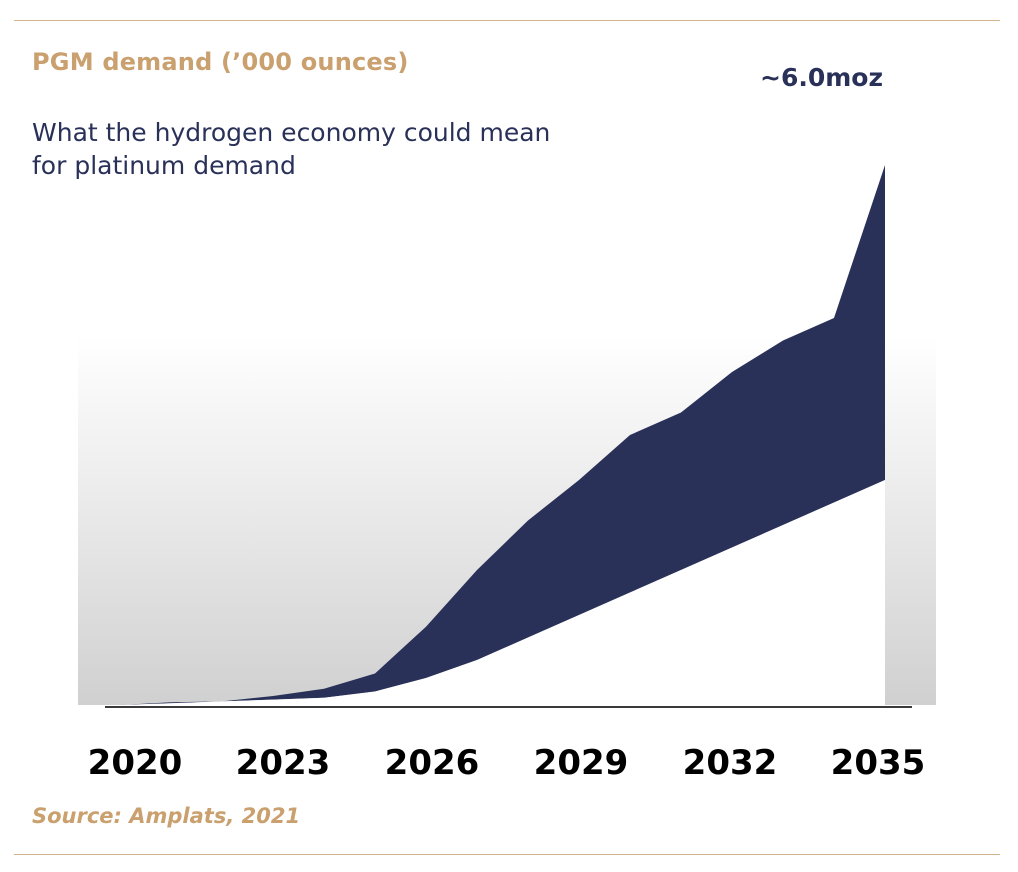 This screenshot has width=1018, height=872. I want to click on x-tick-label-2029: 2029, so click(581, 763).